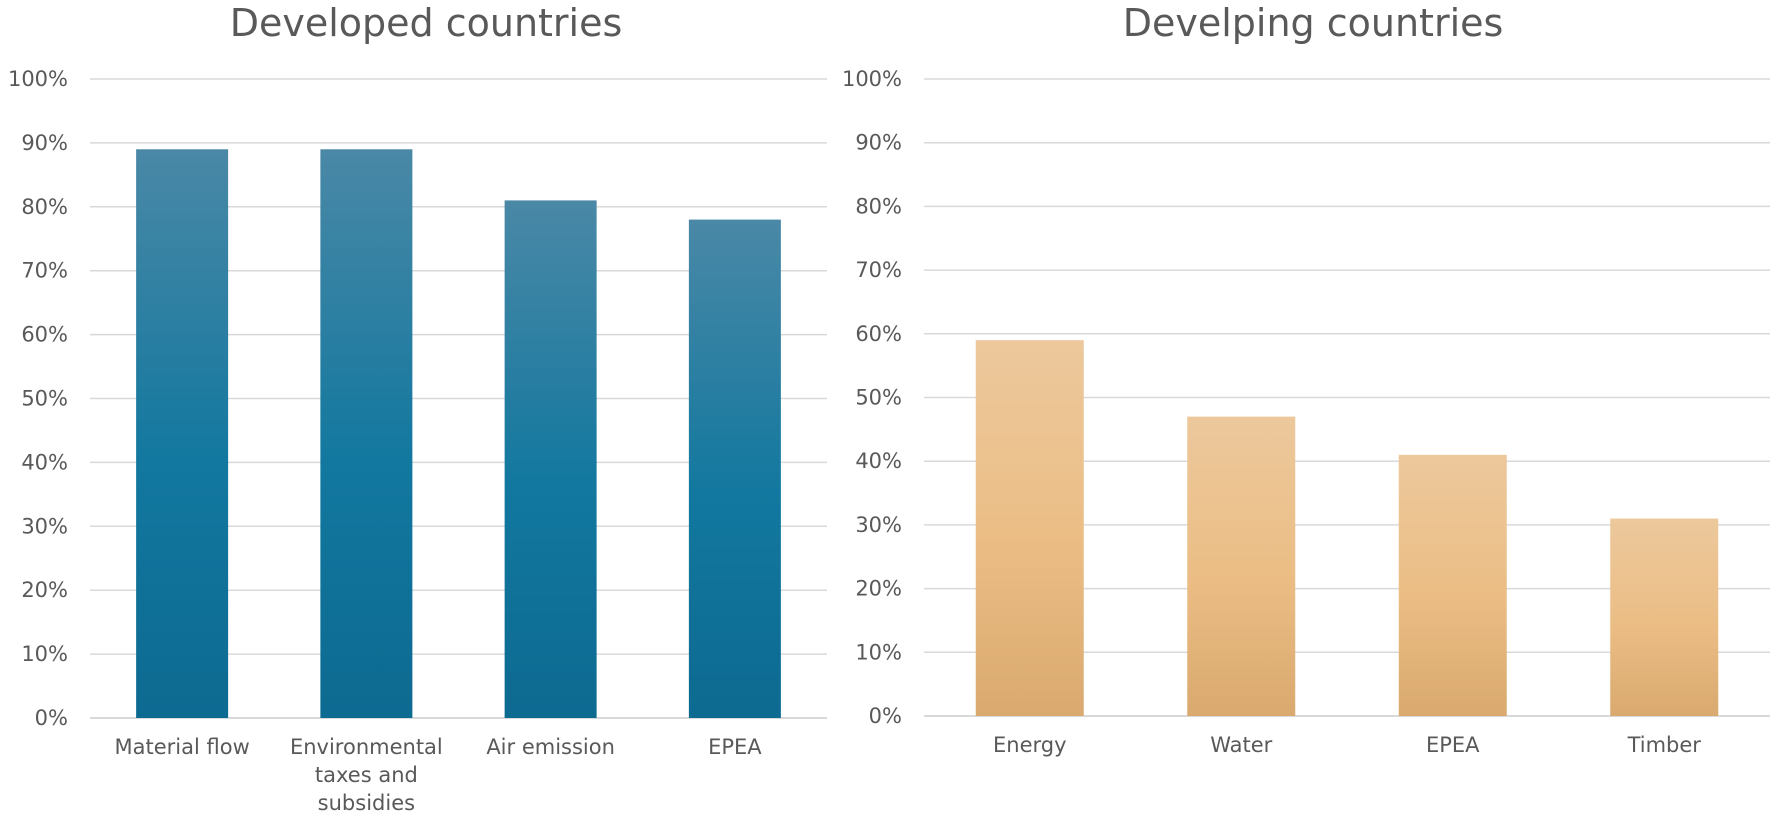  What do you see at coordinates (366, 434) in the screenshot?
I see `bar-environmental-taxes-and-subsidies` at bounding box center [366, 434].